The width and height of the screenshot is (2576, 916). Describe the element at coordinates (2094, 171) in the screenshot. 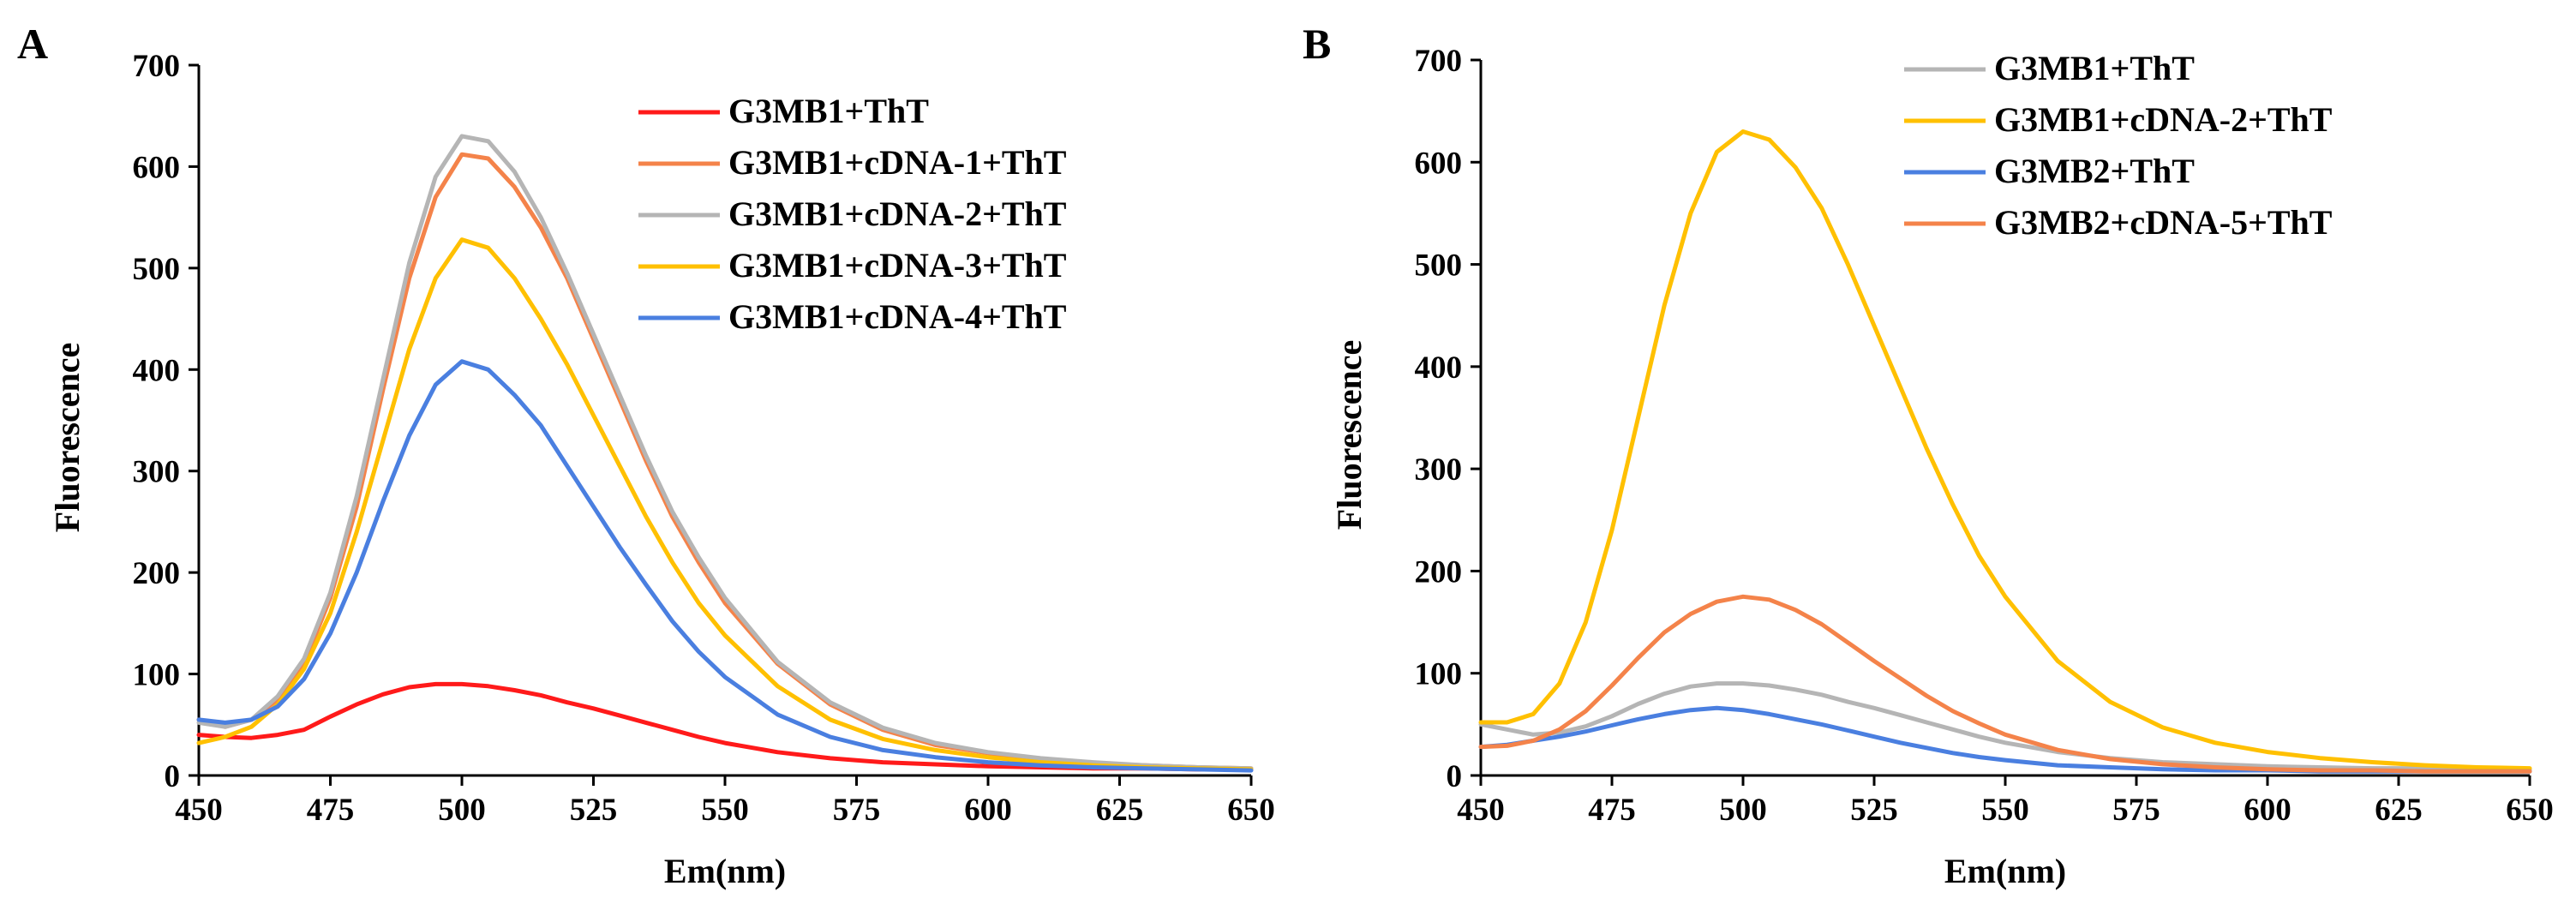

I see `legend-label: G3MB2+ThT` at that location.